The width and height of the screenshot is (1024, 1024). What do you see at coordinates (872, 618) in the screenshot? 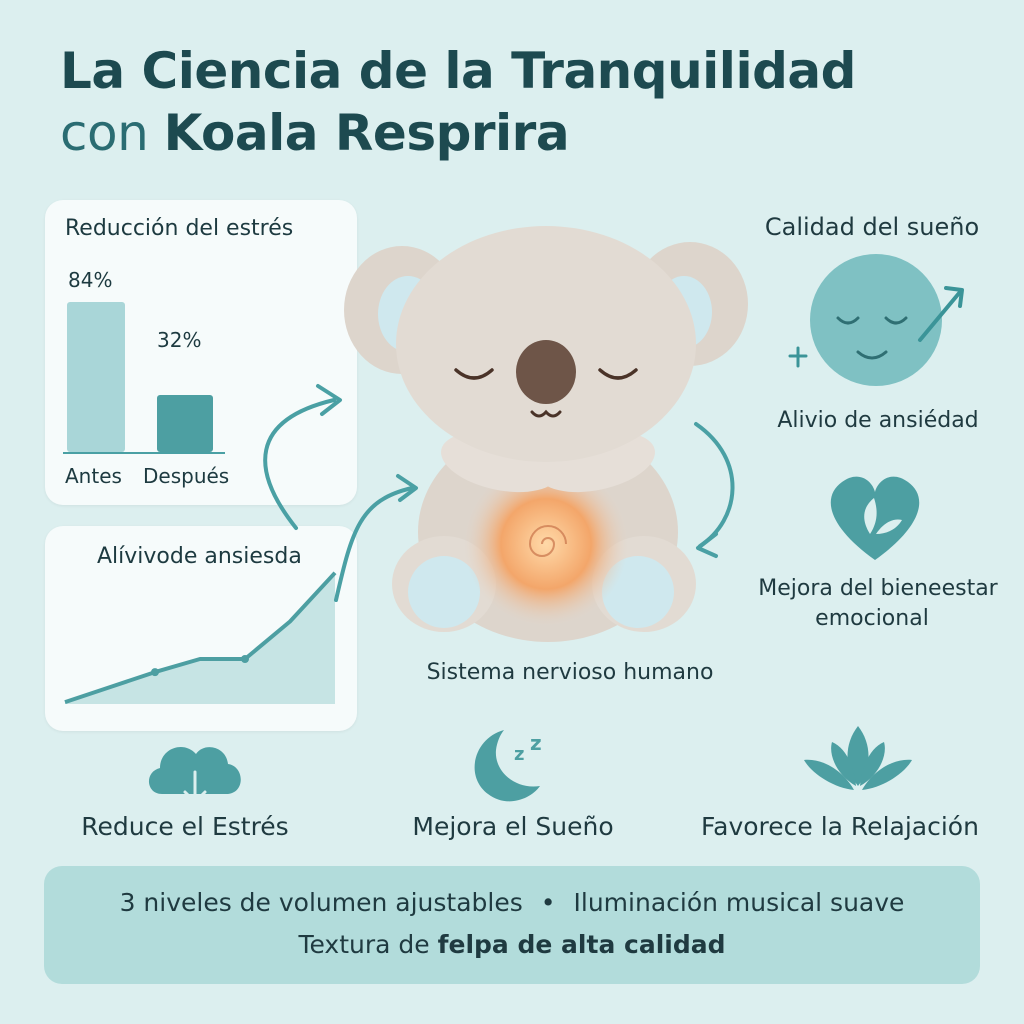
I see `wellbeing-line-2: emocional` at bounding box center [872, 618].